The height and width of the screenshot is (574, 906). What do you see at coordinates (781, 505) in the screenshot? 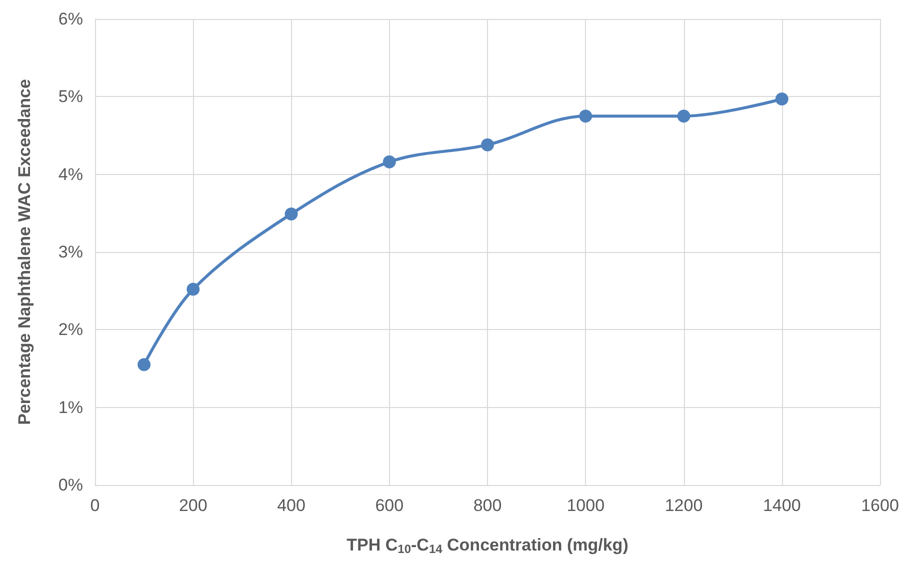
I see `x-tick-label: 1400` at bounding box center [781, 505].